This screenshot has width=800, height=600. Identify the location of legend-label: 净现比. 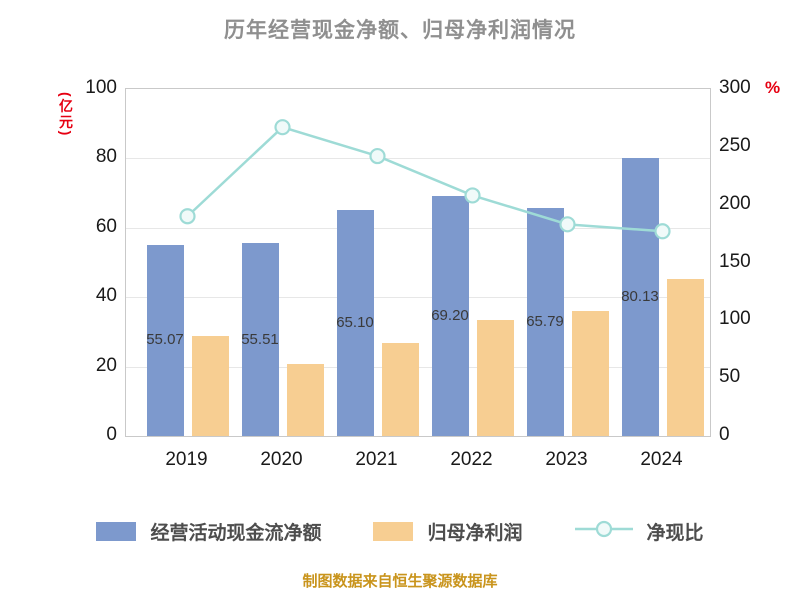
(675, 533).